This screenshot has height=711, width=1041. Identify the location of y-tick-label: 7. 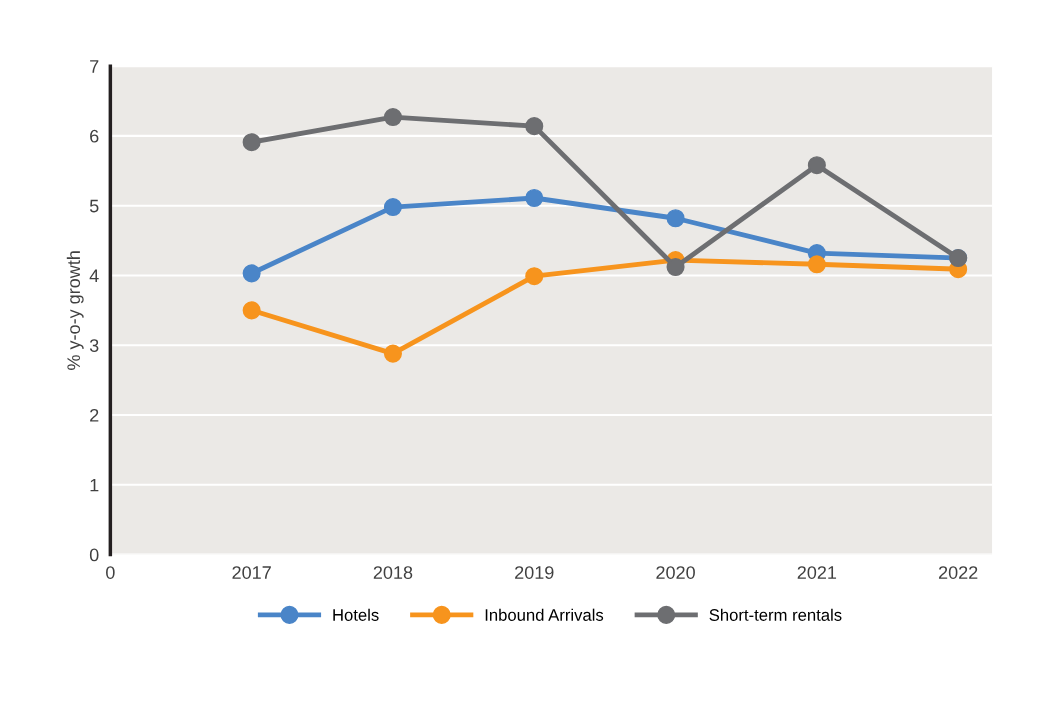
(94, 66).